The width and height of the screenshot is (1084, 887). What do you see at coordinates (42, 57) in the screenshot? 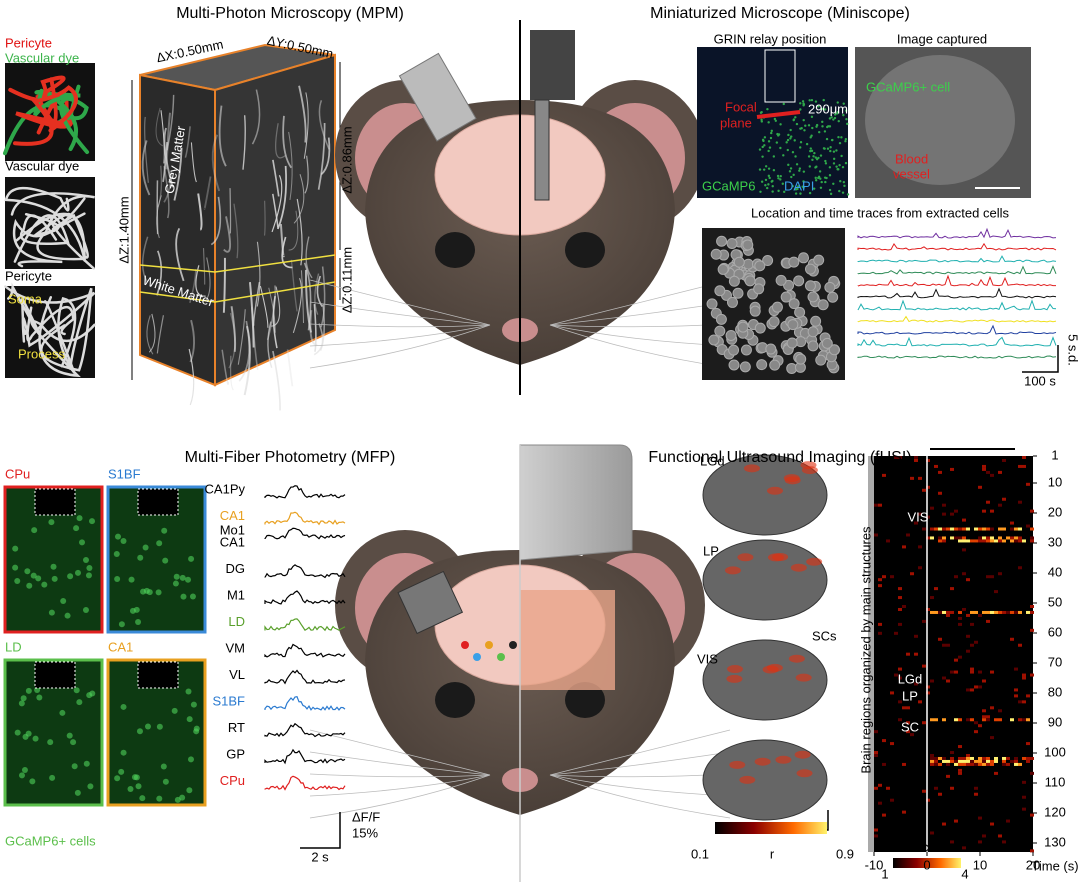
I see `label: Vascular dye` at bounding box center [42, 57].